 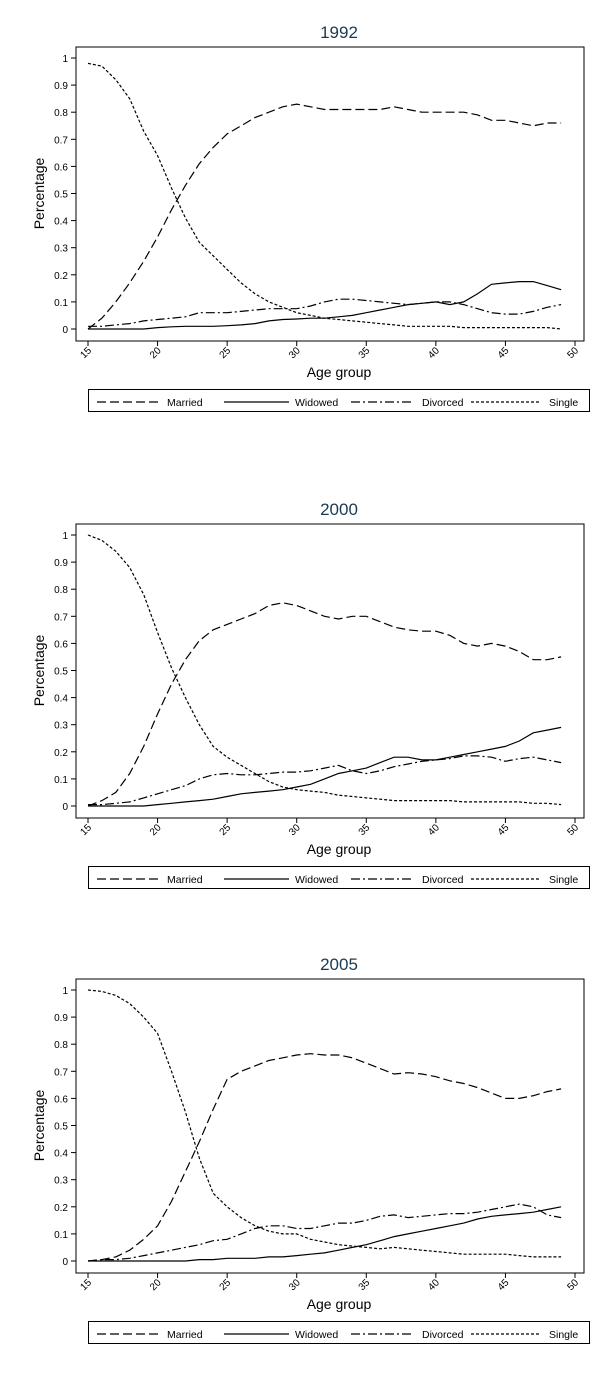 I want to click on chart-title: 2005, so click(x=339, y=964).